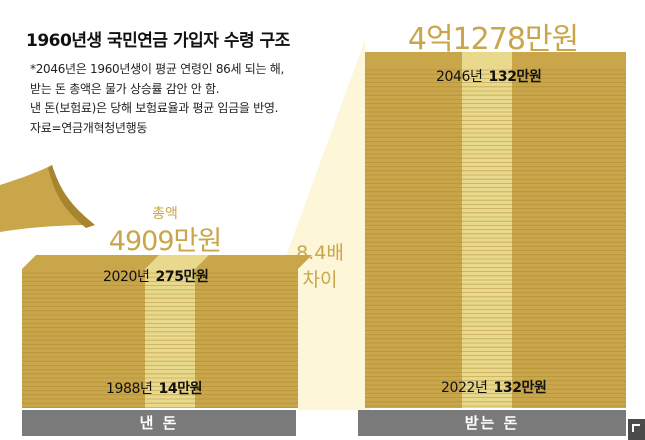 The image size is (645, 440). I want to click on paid-bottom-amount: 14만원, so click(180, 389).